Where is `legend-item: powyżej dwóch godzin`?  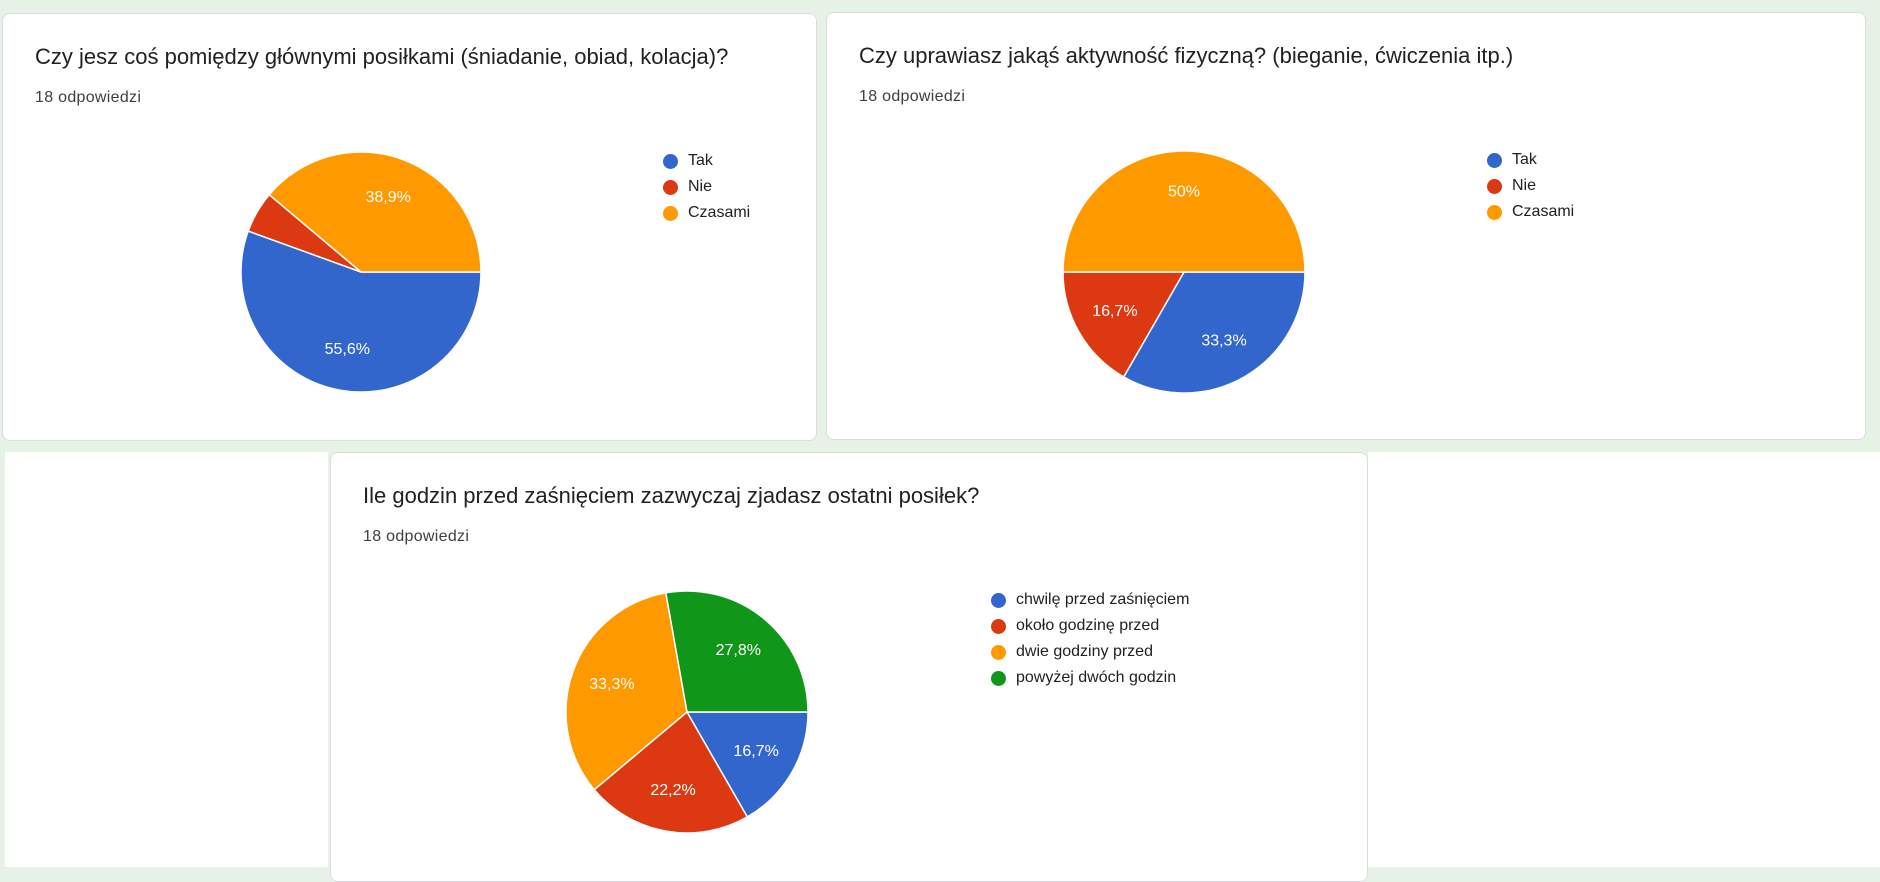
legend-item: powyżej dwóch godzin is located at coordinates (1090, 678).